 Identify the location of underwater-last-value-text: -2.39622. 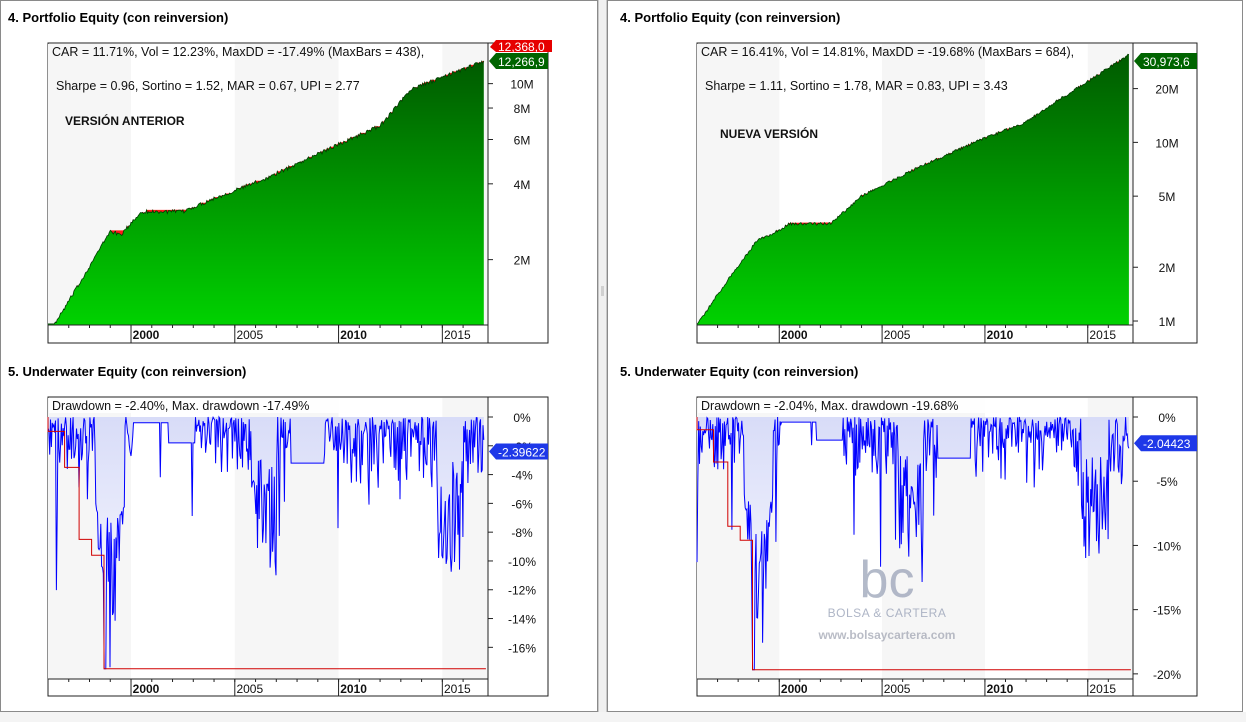
(522, 453).